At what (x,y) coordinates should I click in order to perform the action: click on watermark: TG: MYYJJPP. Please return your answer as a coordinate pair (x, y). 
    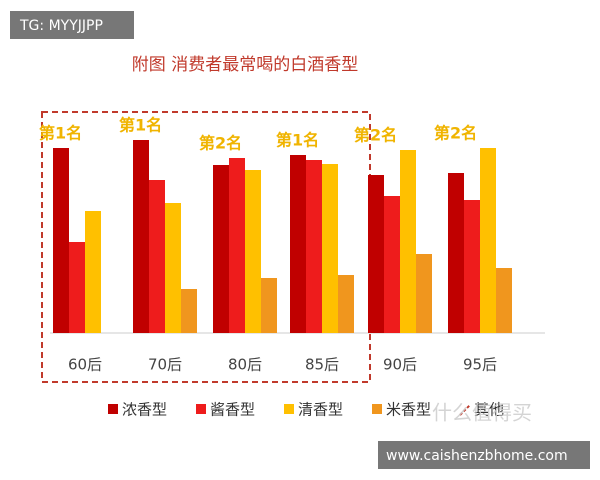
    Looking at the image, I should click on (61, 26).